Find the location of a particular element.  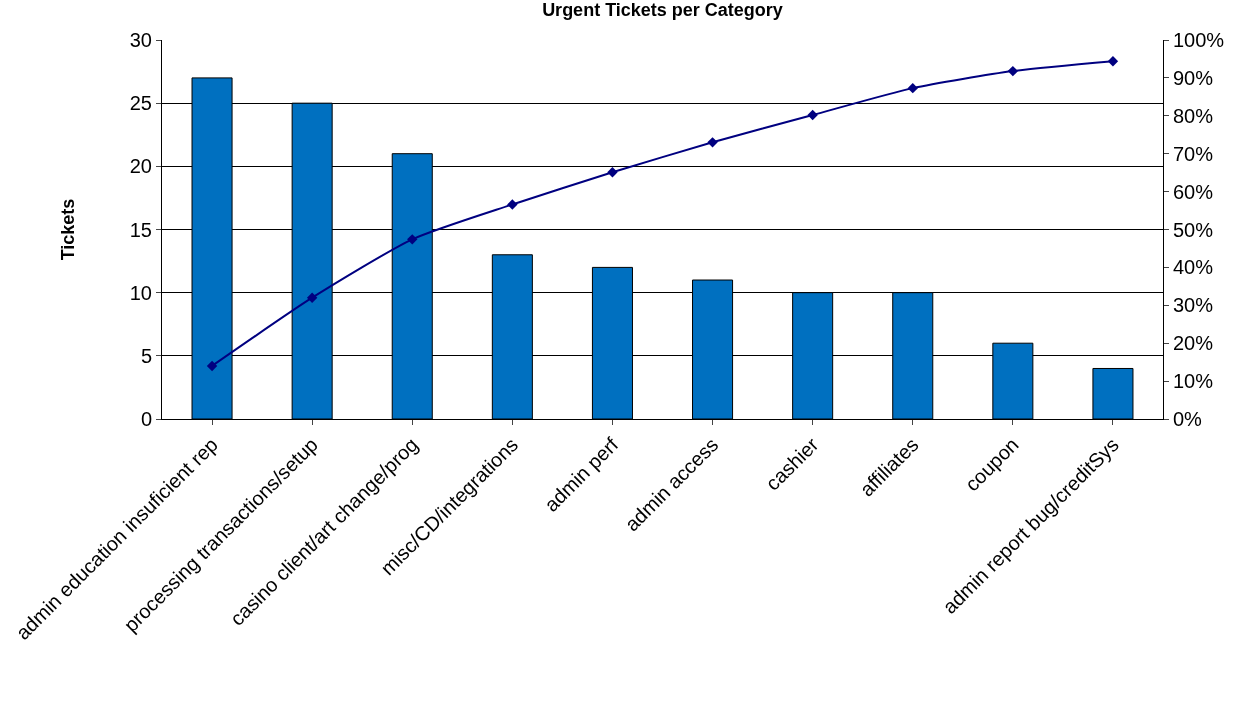

y-tick-label: 15 is located at coordinates (140, 229).